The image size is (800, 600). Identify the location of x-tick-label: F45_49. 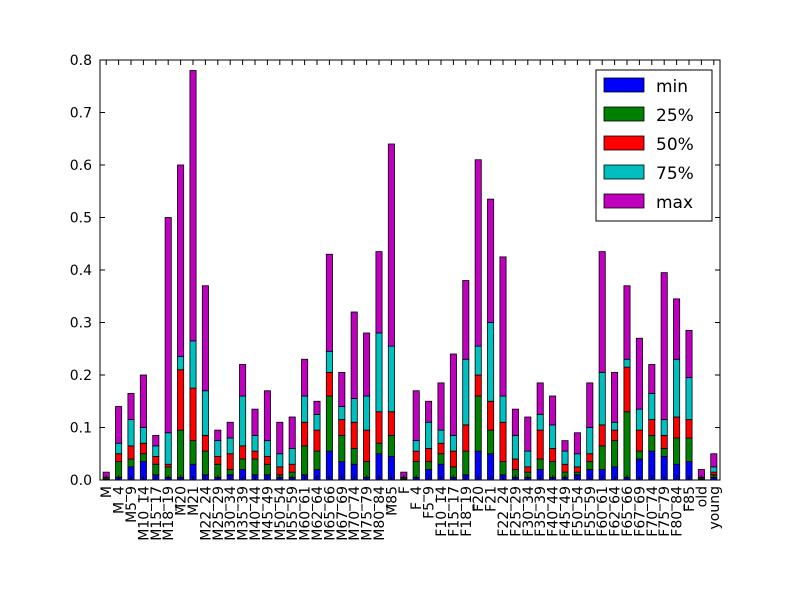
(566, 511).